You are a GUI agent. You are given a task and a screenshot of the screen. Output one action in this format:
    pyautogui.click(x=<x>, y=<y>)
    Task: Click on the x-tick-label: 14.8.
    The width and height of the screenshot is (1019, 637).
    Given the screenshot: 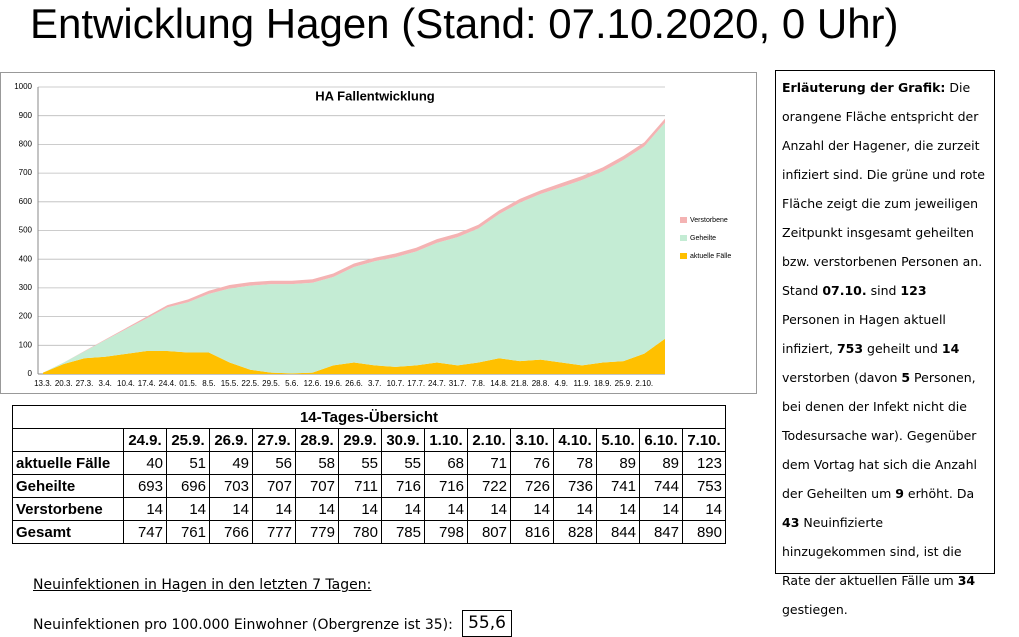 What is the action you would take?
    pyautogui.click(x=499, y=383)
    